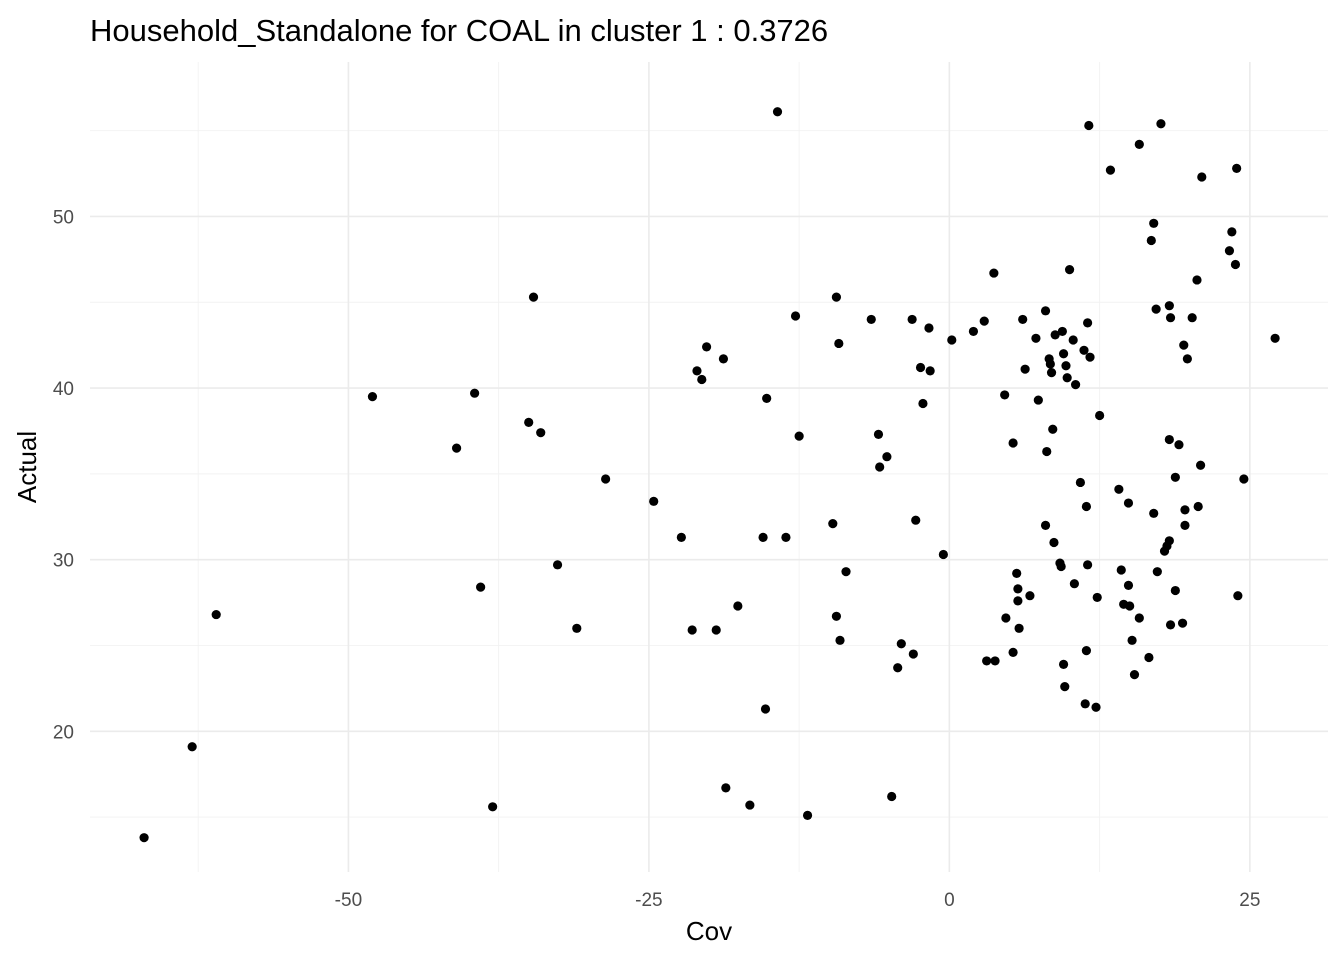 The height and width of the screenshot is (960, 1344). What do you see at coordinates (348, 900) in the screenshot?
I see `x-tick-label: -50` at bounding box center [348, 900].